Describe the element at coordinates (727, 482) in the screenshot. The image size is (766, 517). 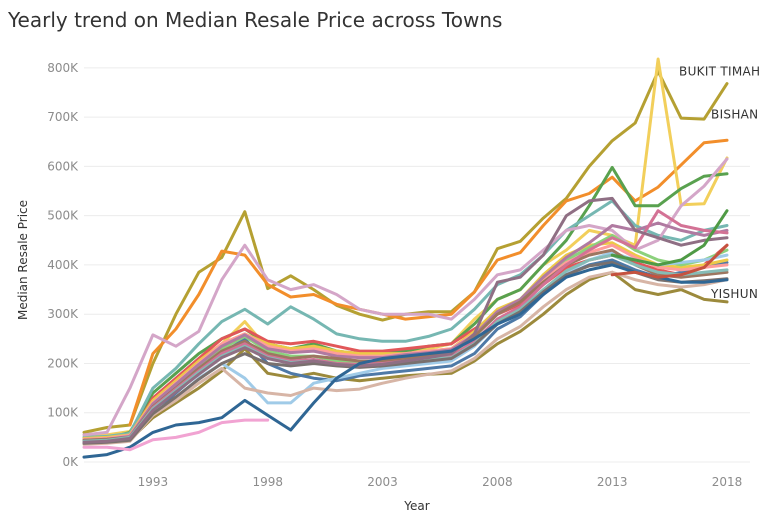
I see `x-tick-label: 2018` at that location.